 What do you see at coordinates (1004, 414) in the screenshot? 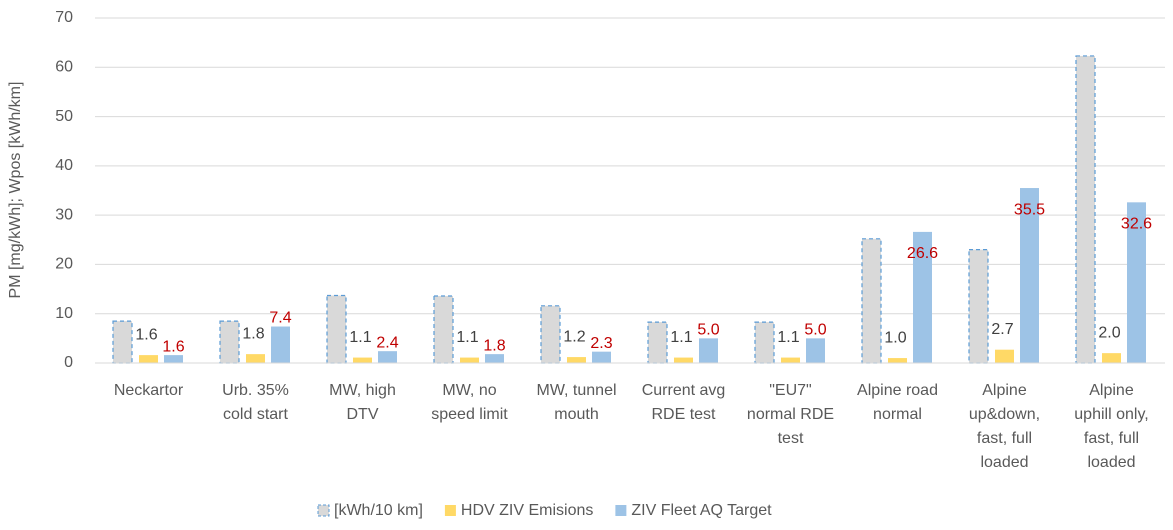
I see `x-tick-label: up&down,` at bounding box center [1004, 414].